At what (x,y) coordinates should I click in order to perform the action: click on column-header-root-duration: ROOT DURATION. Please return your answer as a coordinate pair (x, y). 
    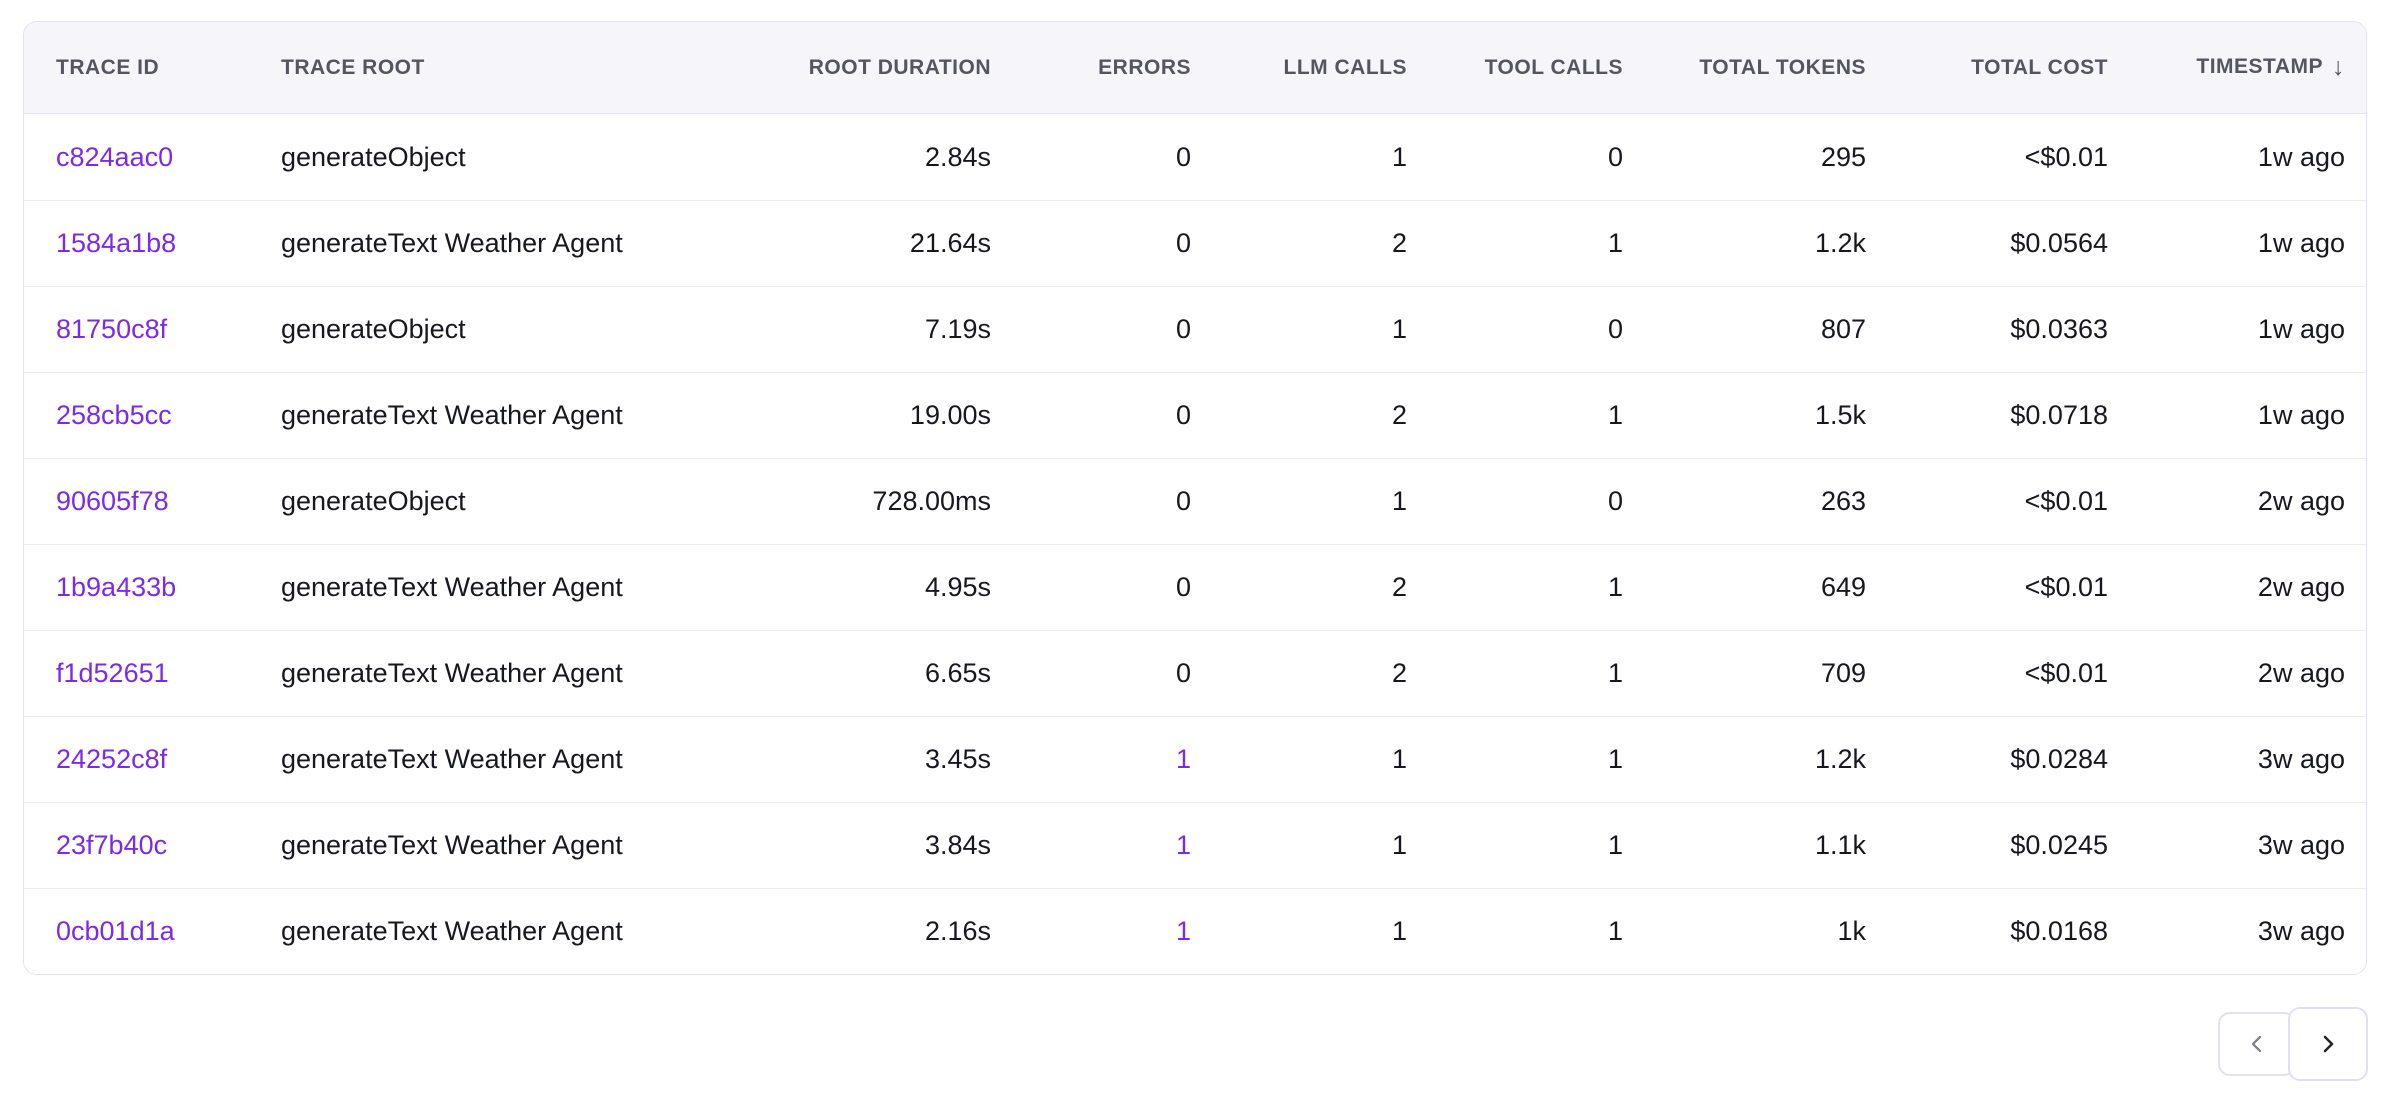
    Looking at the image, I should click on (873, 68).